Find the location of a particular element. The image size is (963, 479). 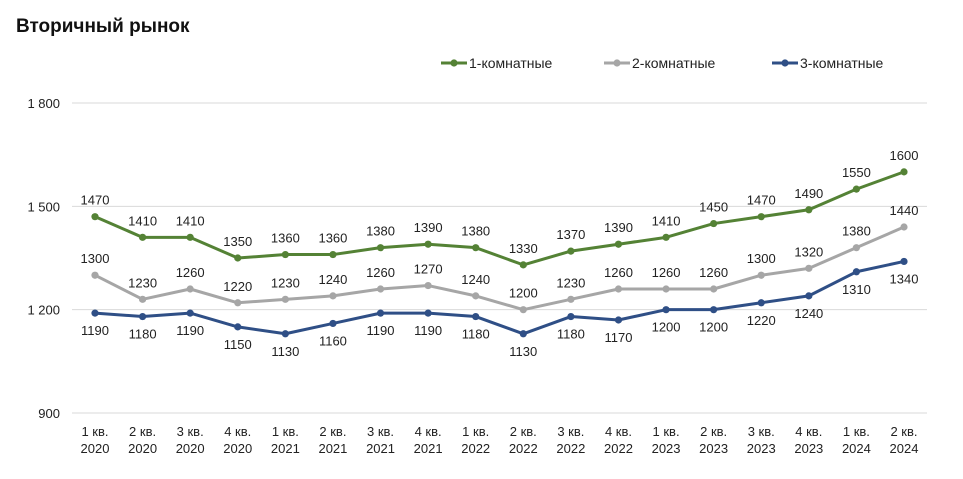

data-label-1: 1490 is located at coordinates (808, 193).